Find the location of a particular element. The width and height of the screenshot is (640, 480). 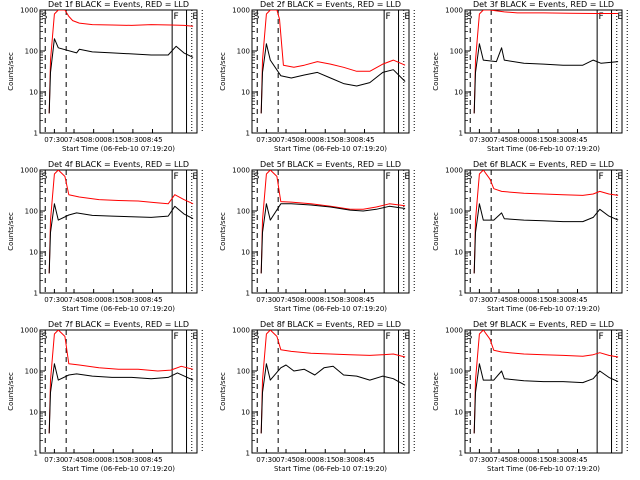

panel-3-events-series-black is located at coordinates (546, 78).